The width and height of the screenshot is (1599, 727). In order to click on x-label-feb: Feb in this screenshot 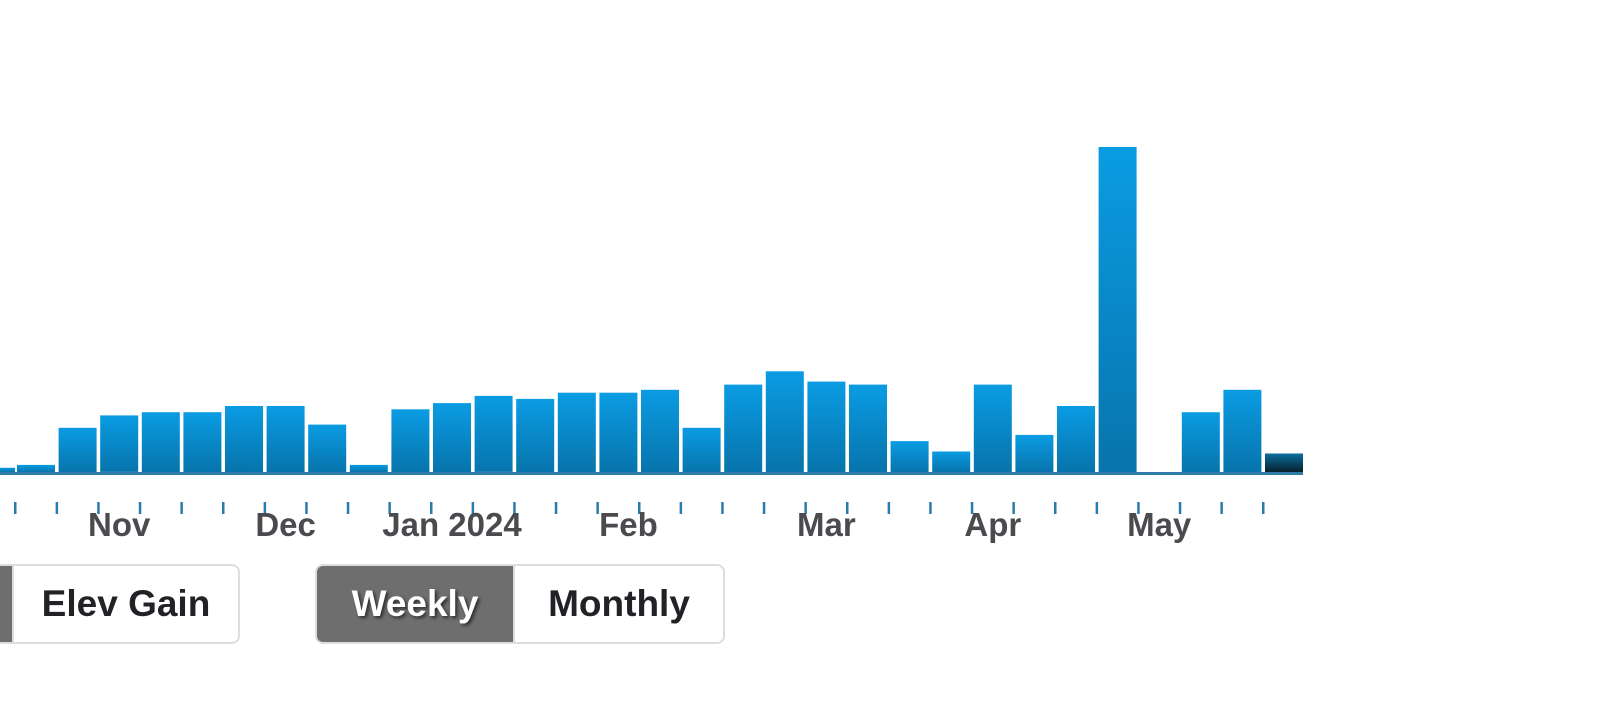, I will do `click(628, 524)`.